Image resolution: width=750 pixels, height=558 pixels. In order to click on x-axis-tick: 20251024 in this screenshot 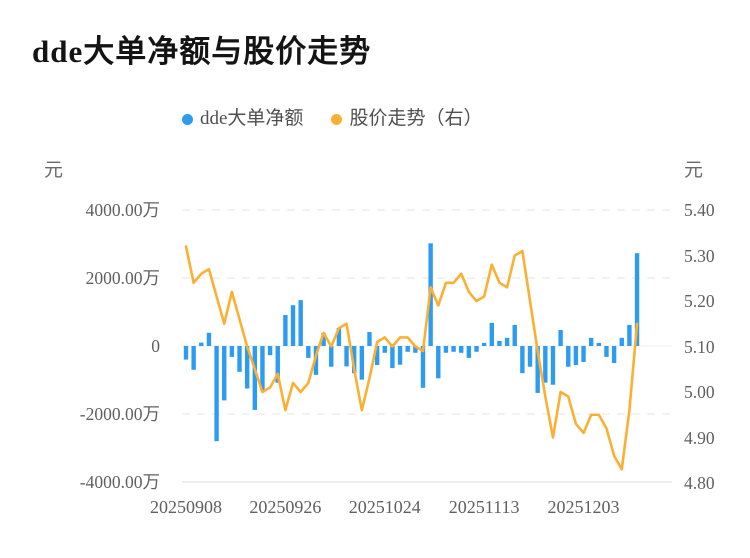, I will do `click(384, 507)`.